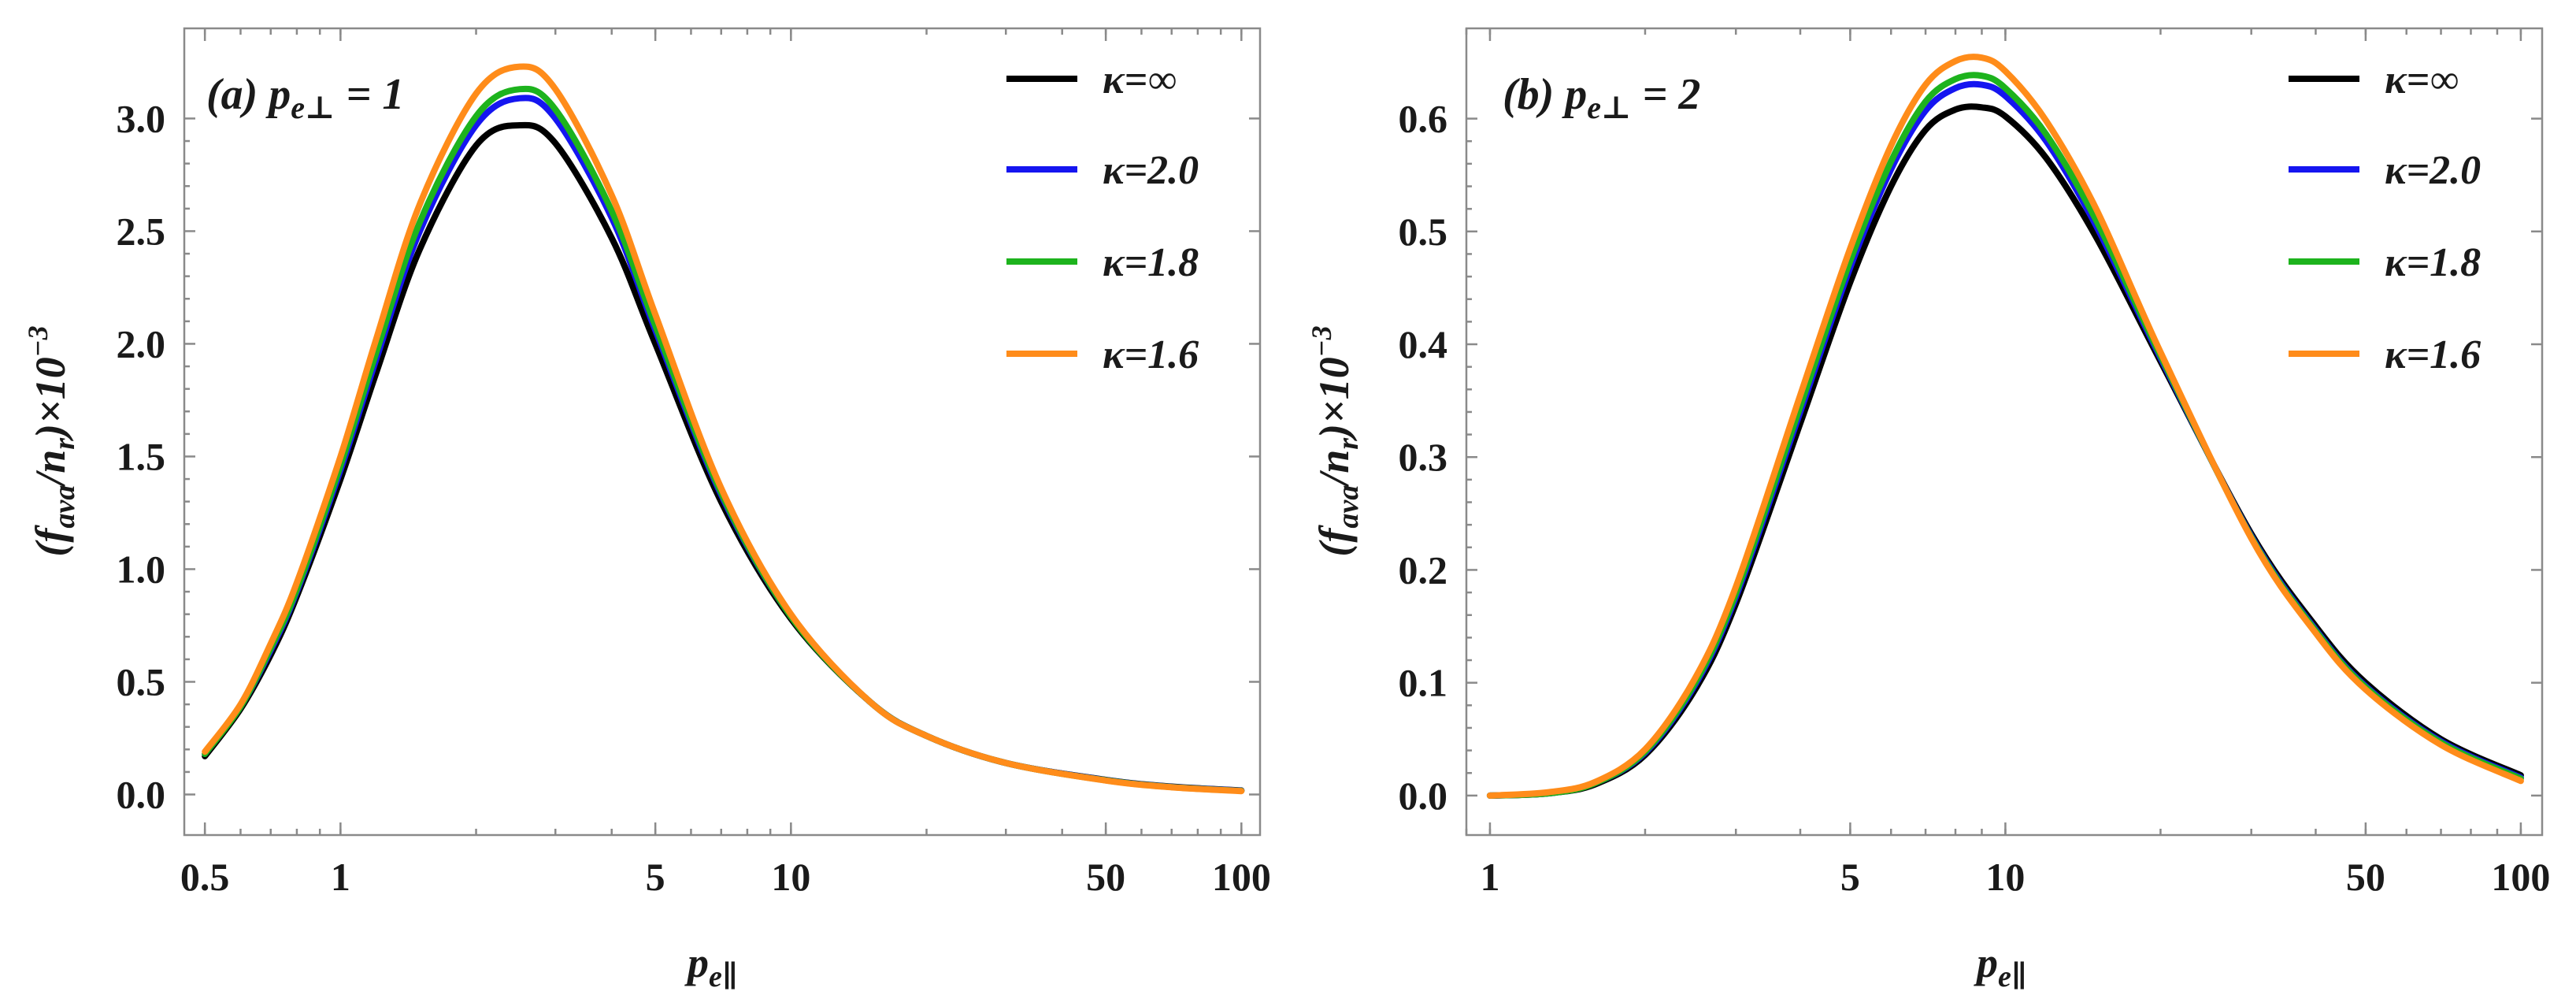  I want to click on panel-label: (a) pe⊥ = 1, so click(305, 97).